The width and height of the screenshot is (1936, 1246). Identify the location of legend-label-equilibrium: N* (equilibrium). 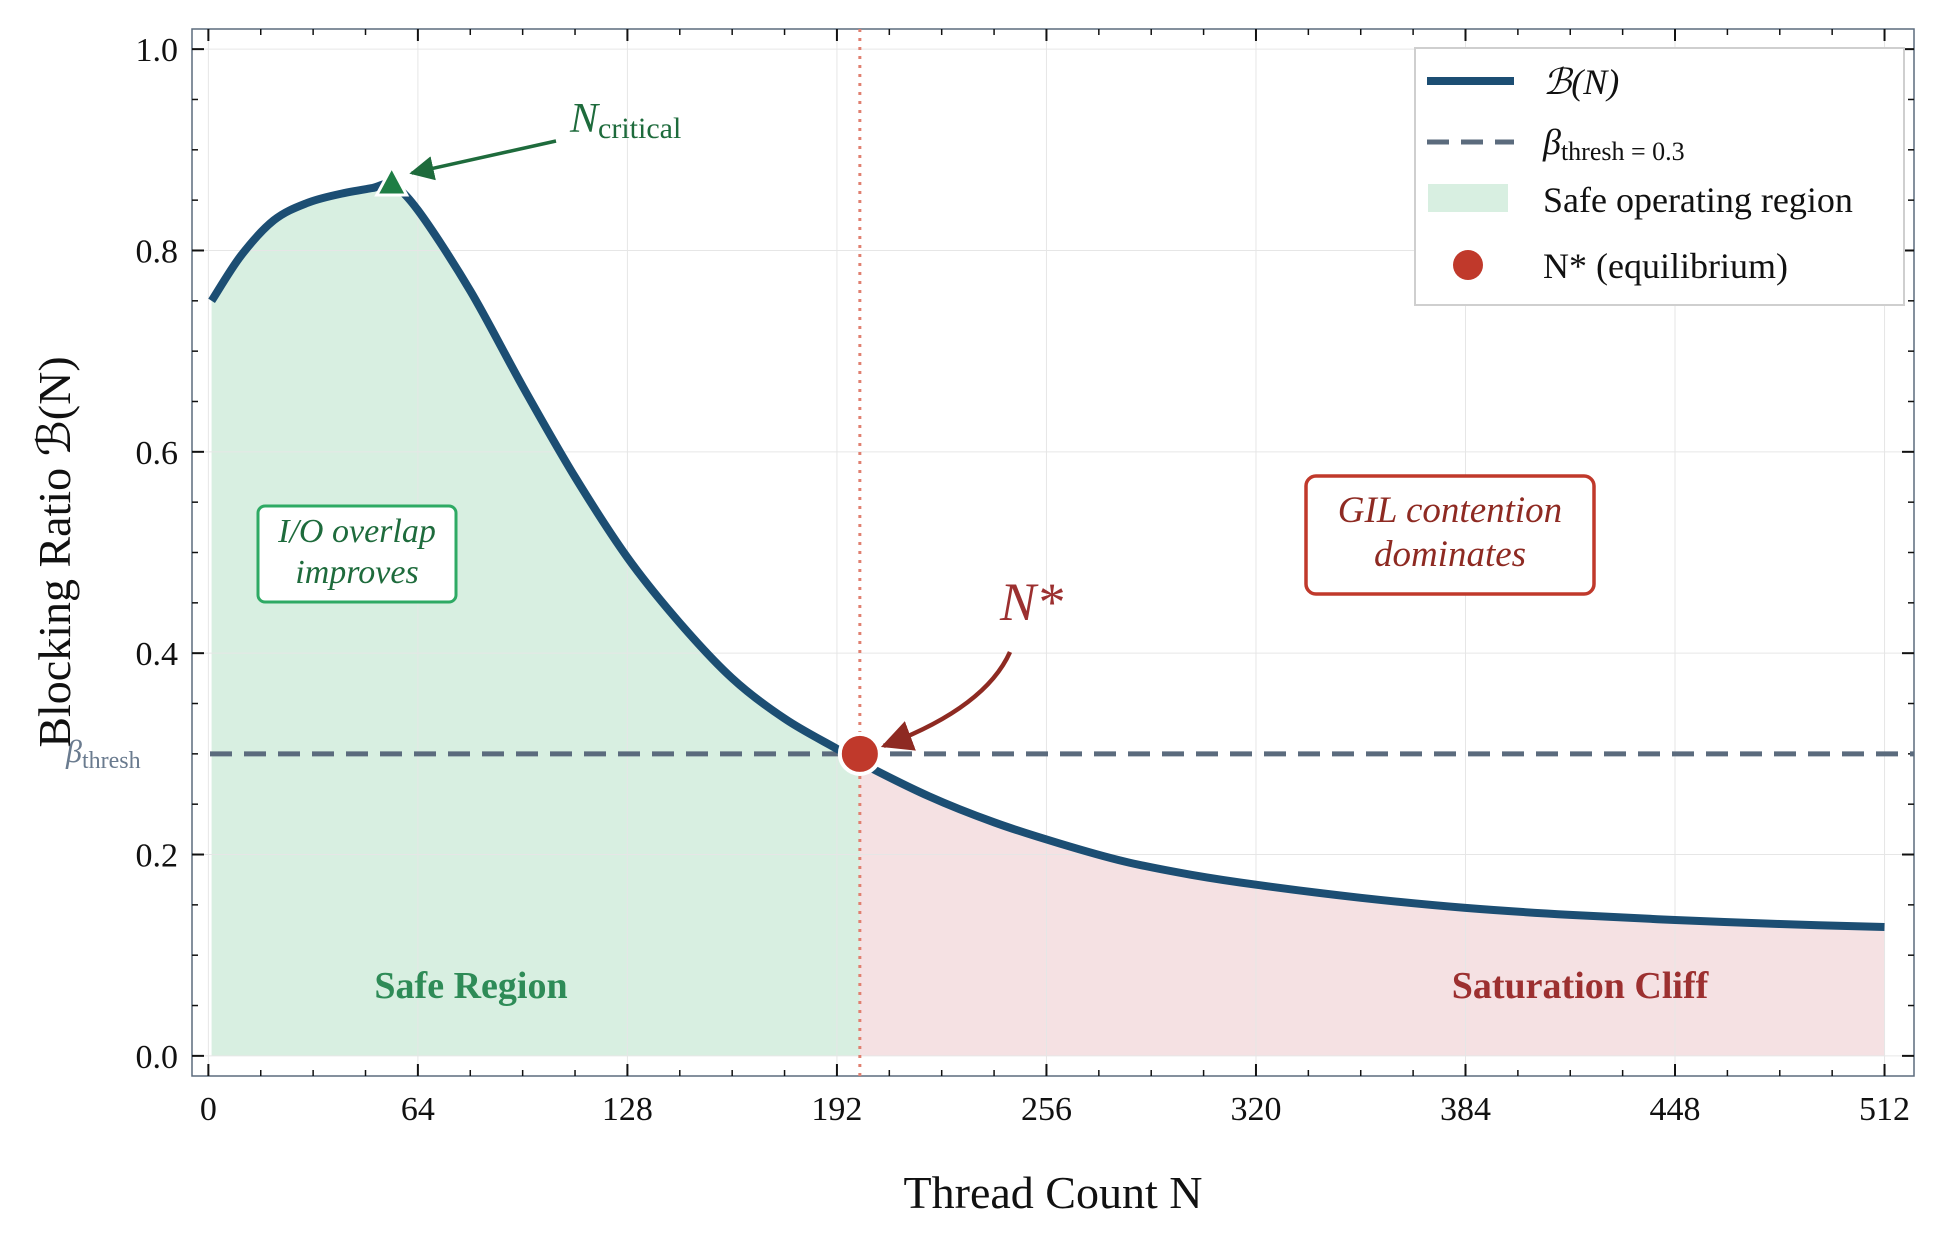
(1665, 266).